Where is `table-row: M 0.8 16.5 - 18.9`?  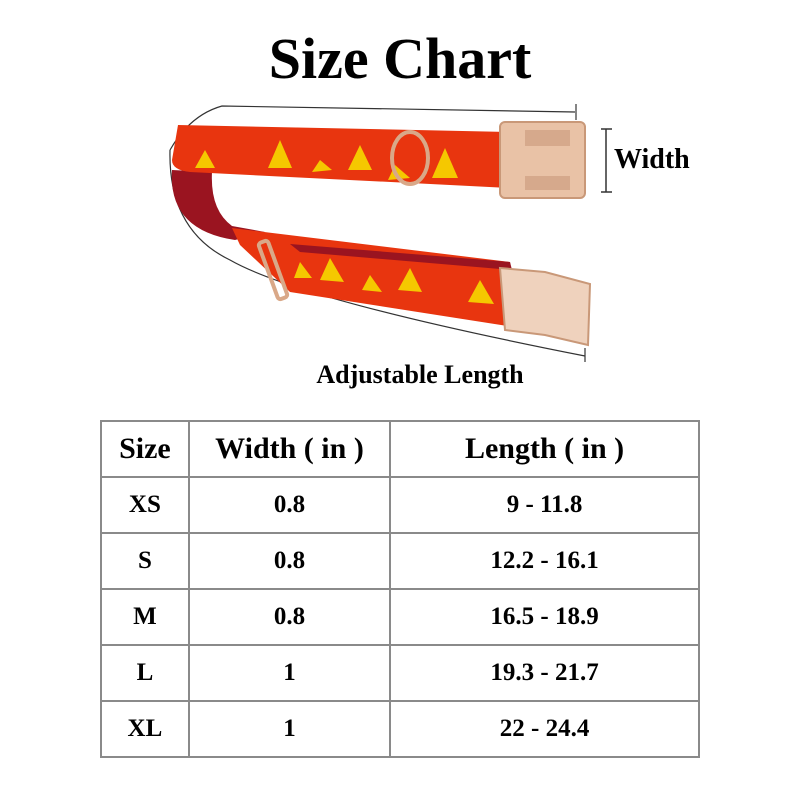 table-row: M 0.8 16.5 - 18.9 is located at coordinates (400, 617).